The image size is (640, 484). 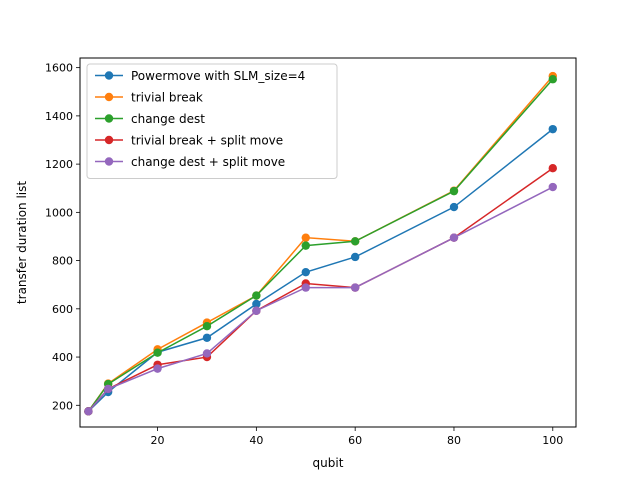 I want to click on legend-item: trivial break + split move, so click(x=189, y=141).